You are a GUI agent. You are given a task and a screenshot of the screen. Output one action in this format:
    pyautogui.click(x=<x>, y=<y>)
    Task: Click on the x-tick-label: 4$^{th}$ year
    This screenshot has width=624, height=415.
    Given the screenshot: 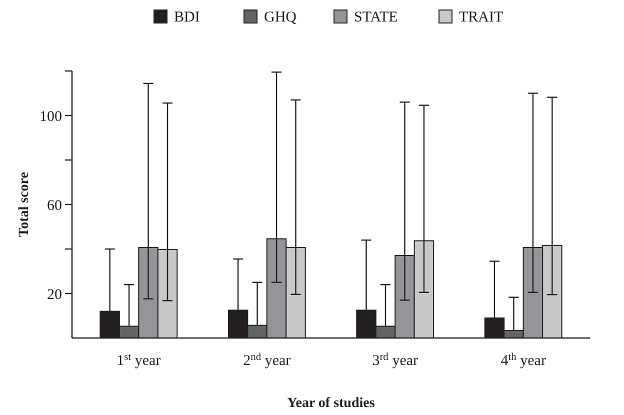 What is the action you would take?
    pyautogui.click(x=523, y=360)
    